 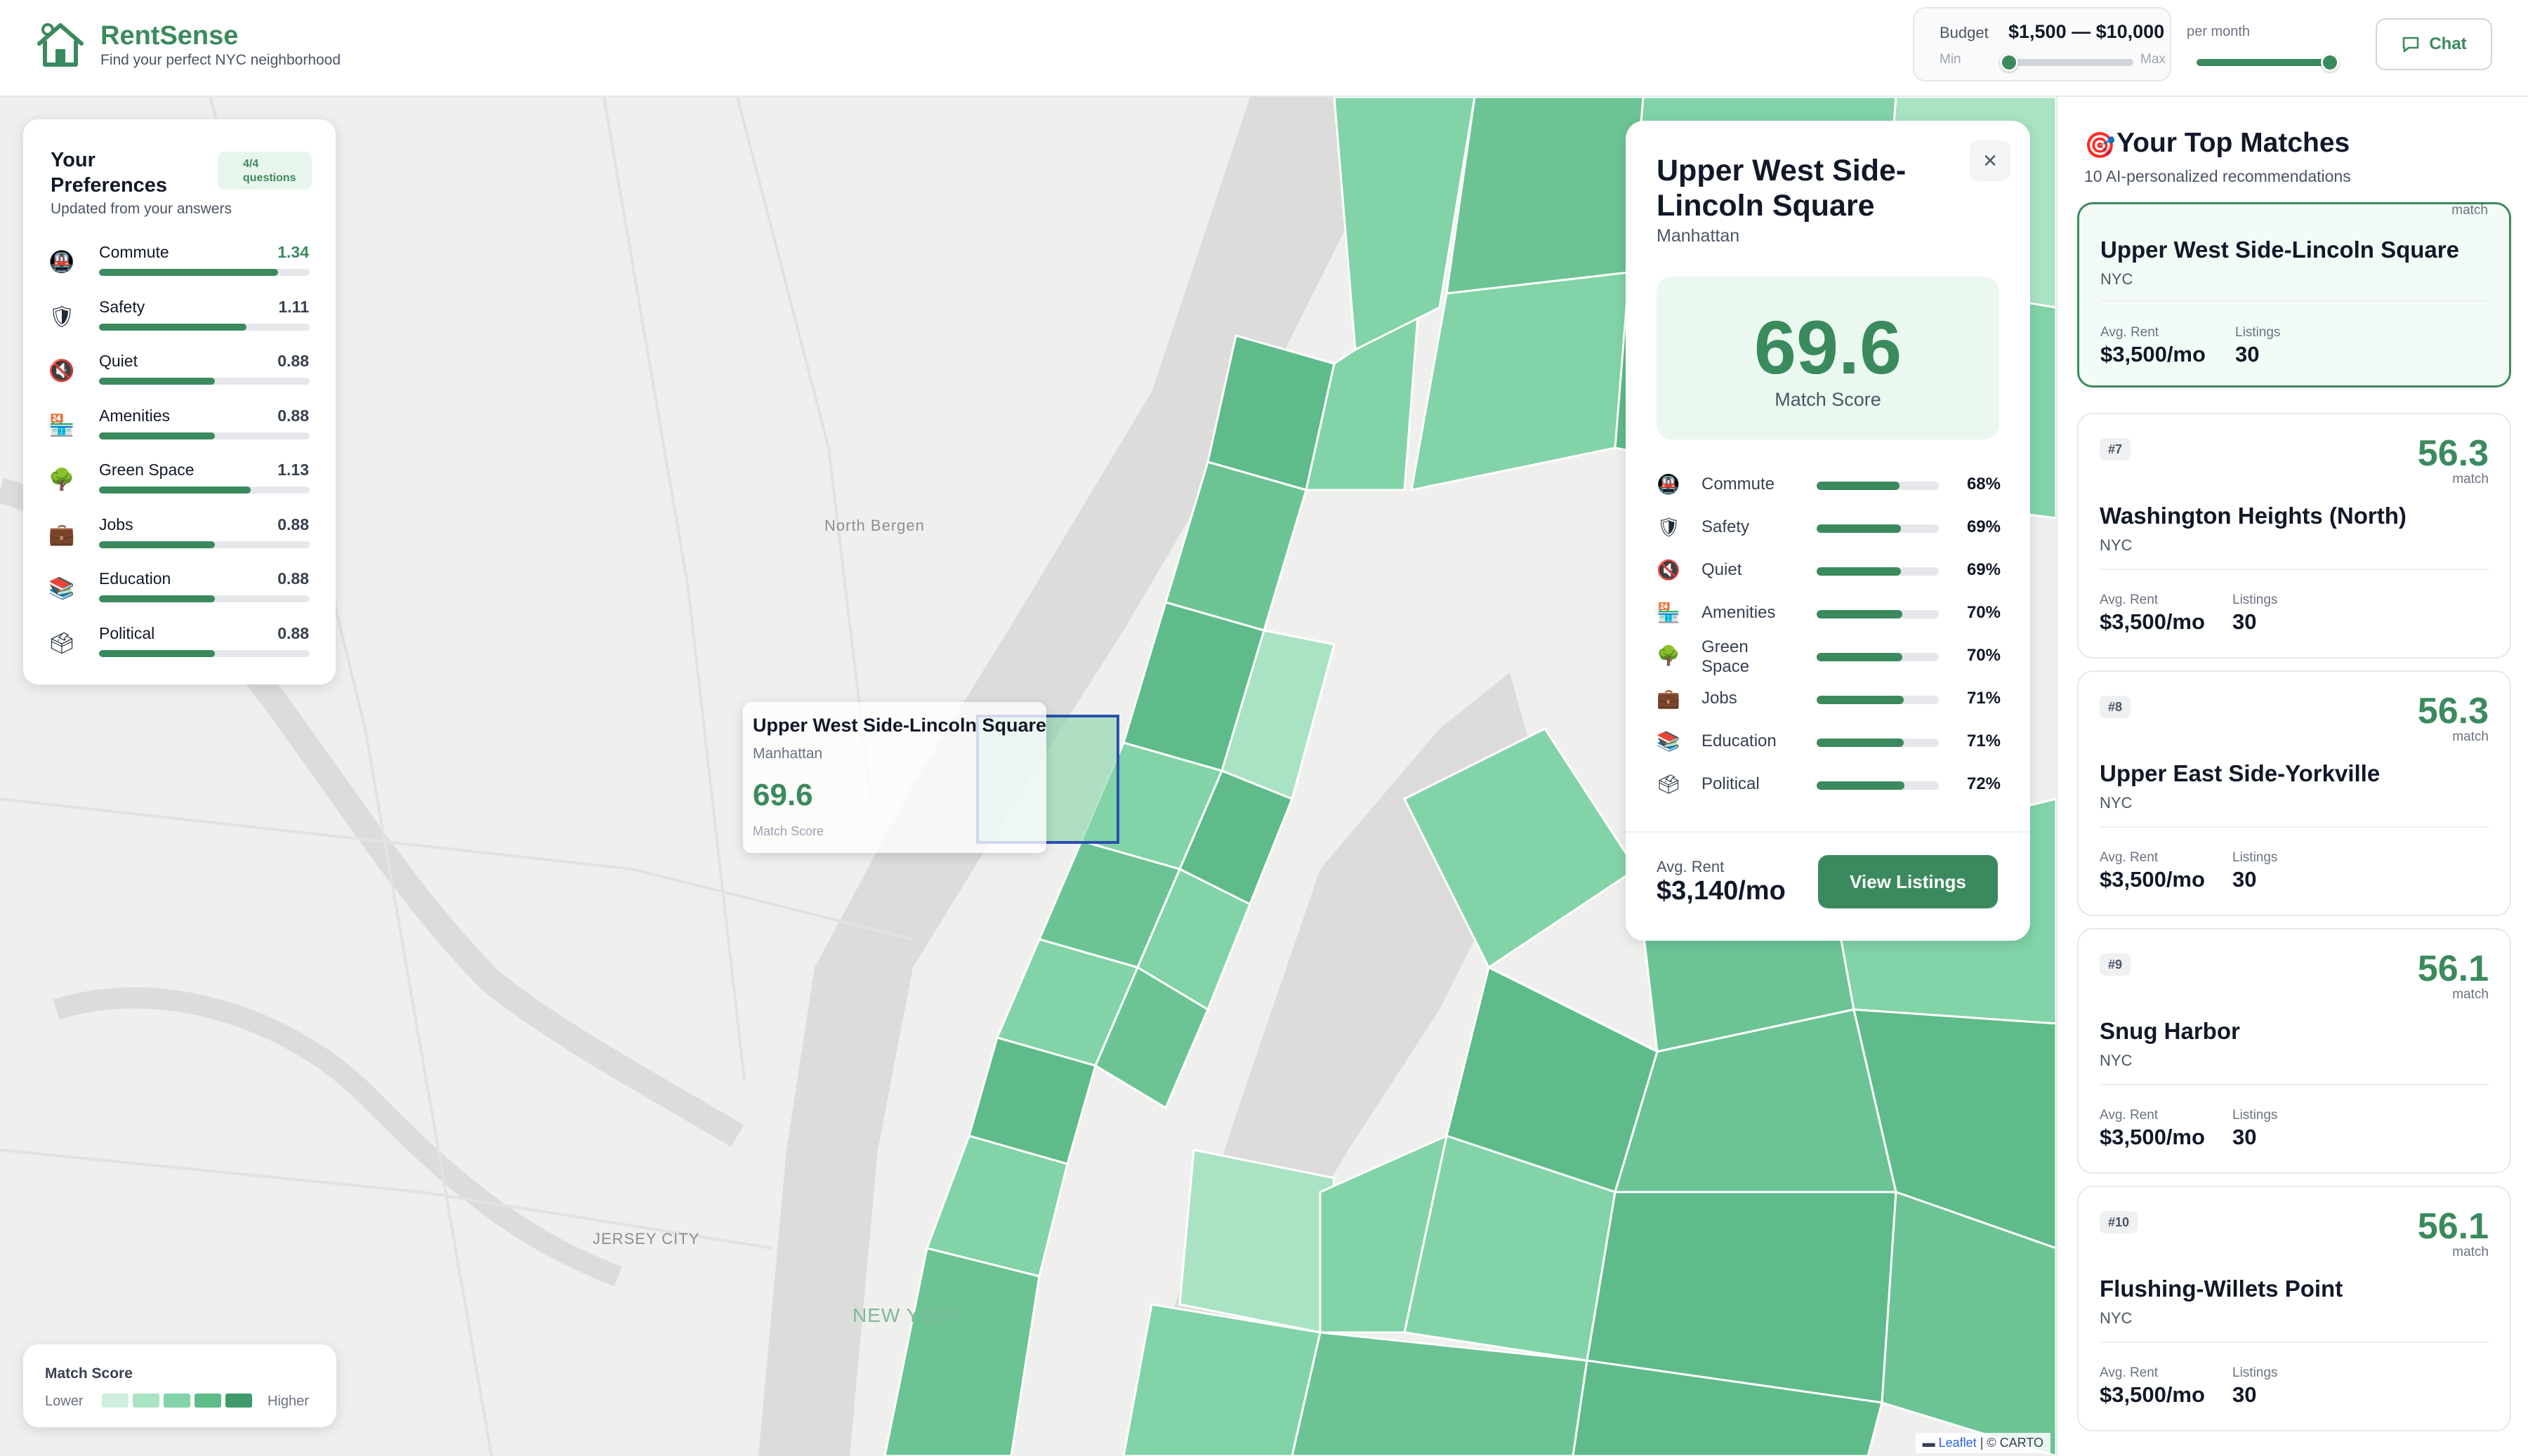 What do you see at coordinates (1983, 484) in the screenshot?
I see `factor-percent: 68%` at bounding box center [1983, 484].